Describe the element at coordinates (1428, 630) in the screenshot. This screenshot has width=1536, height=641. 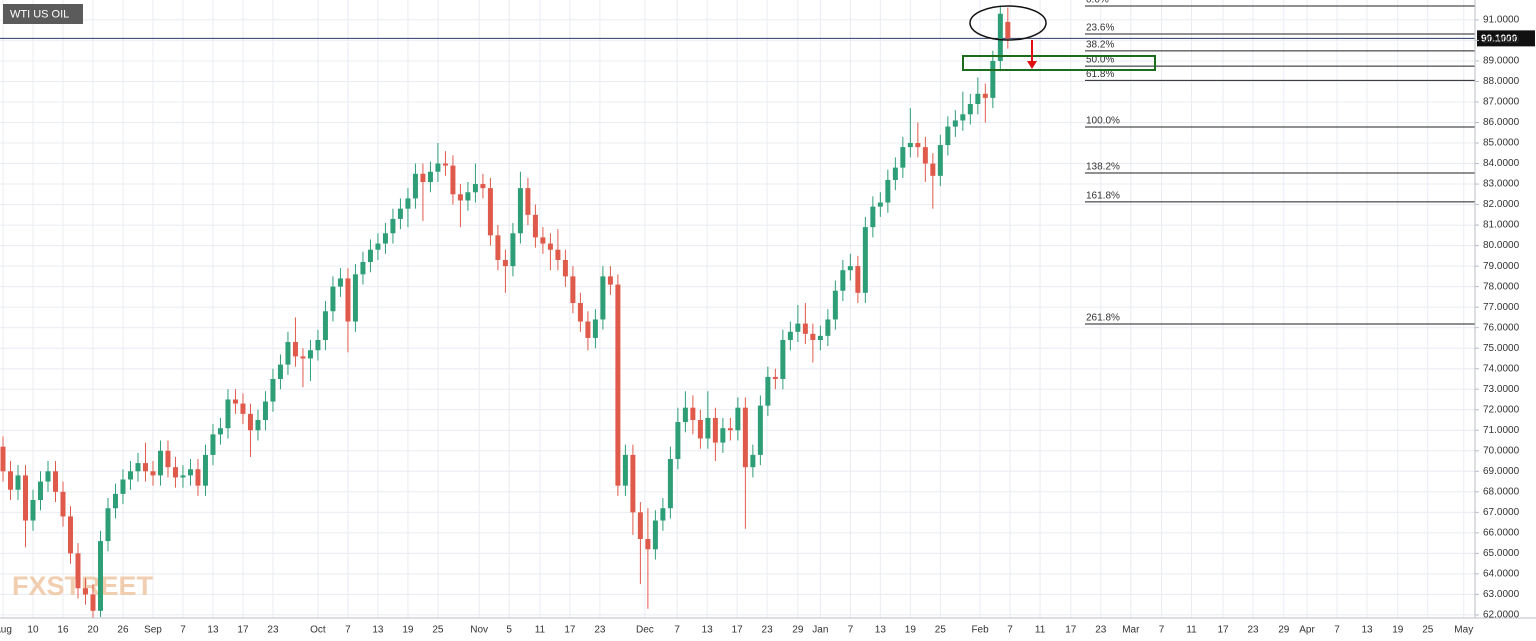
I see `x-tick-label: 25` at that location.